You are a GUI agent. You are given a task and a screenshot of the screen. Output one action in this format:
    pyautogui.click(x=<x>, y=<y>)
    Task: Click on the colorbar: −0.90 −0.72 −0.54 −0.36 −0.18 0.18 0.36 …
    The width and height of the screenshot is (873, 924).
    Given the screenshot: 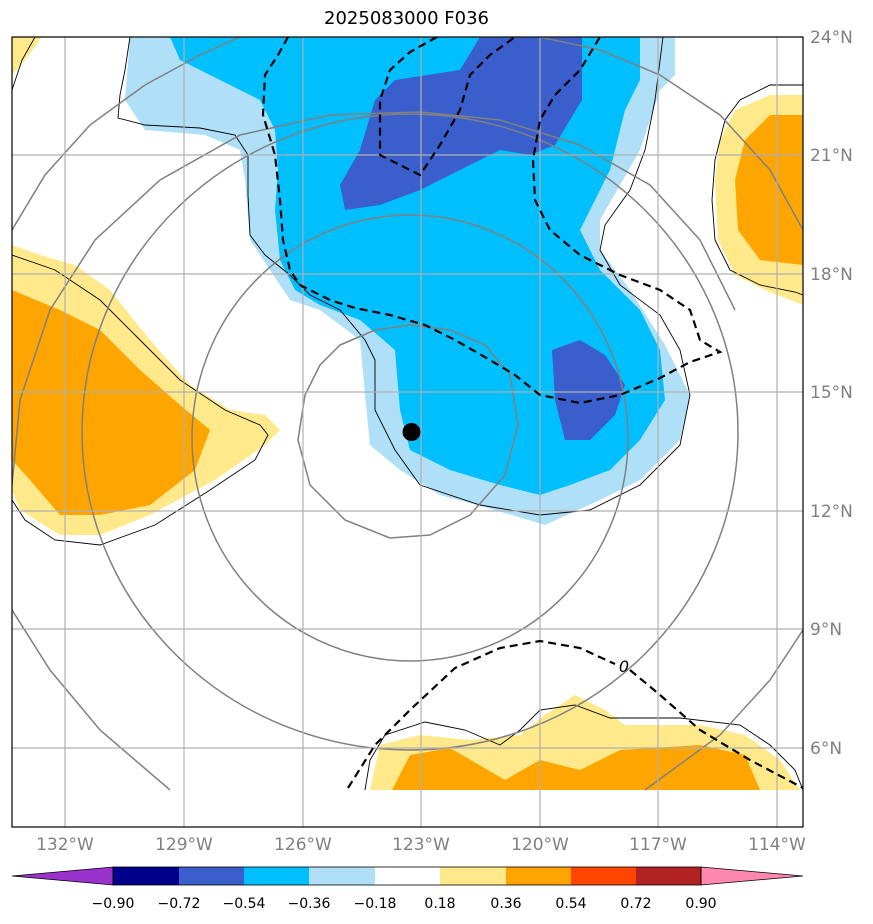 What is the action you would take?
    pyautogui.click(x=407, y=889)
    